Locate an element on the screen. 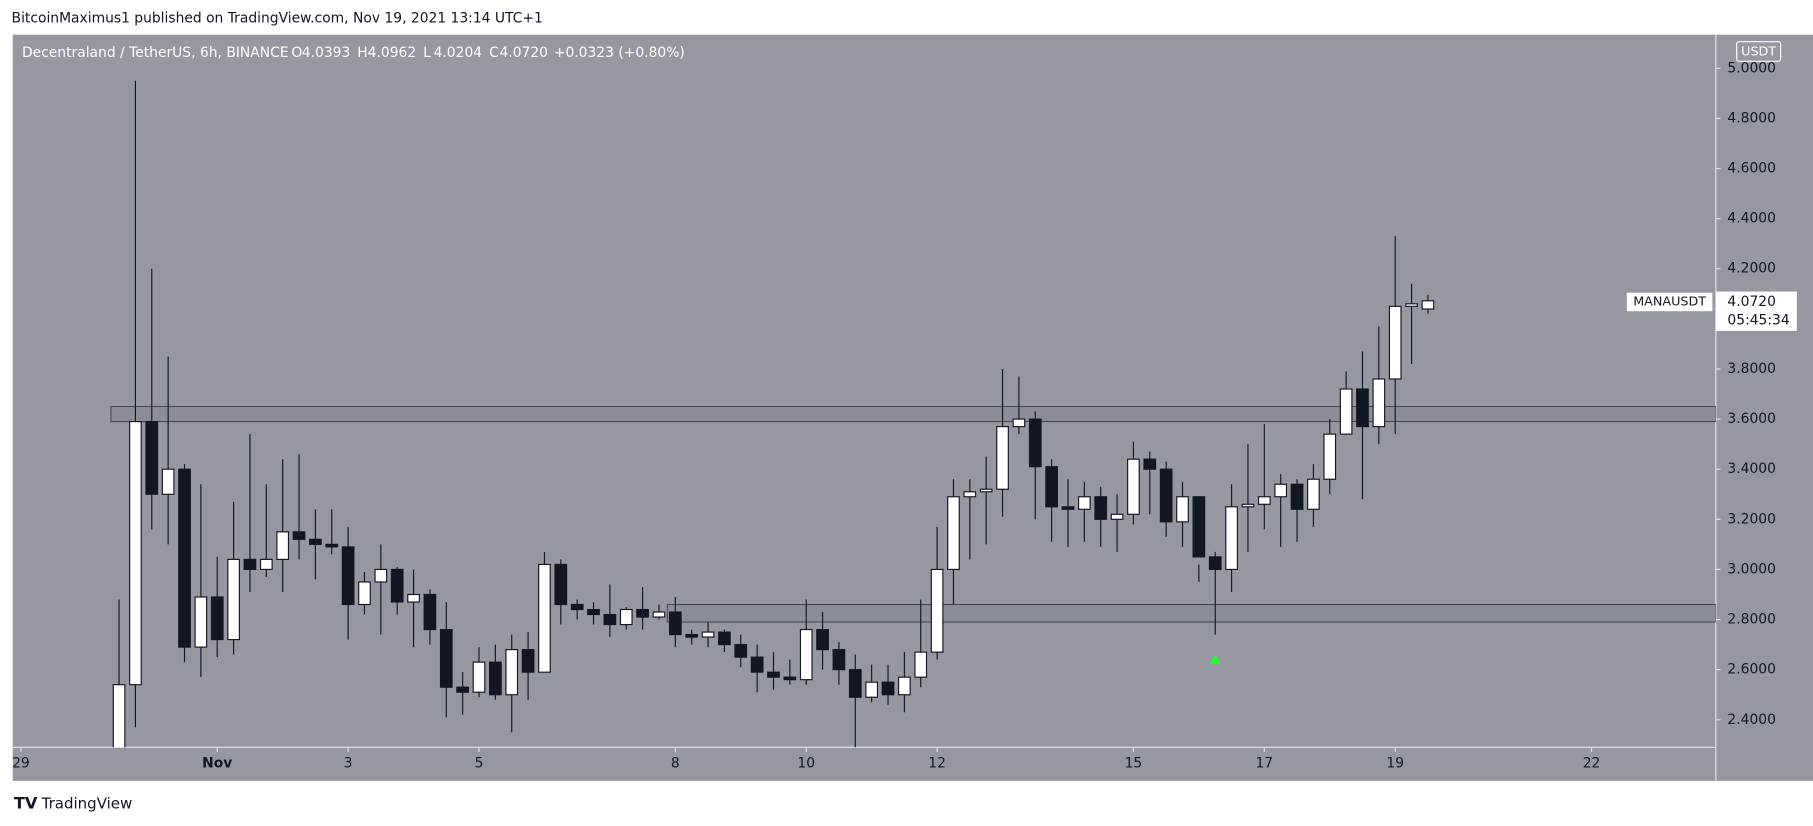  y-tick-label: 2.6000 is located at coordinates (1751, 670).